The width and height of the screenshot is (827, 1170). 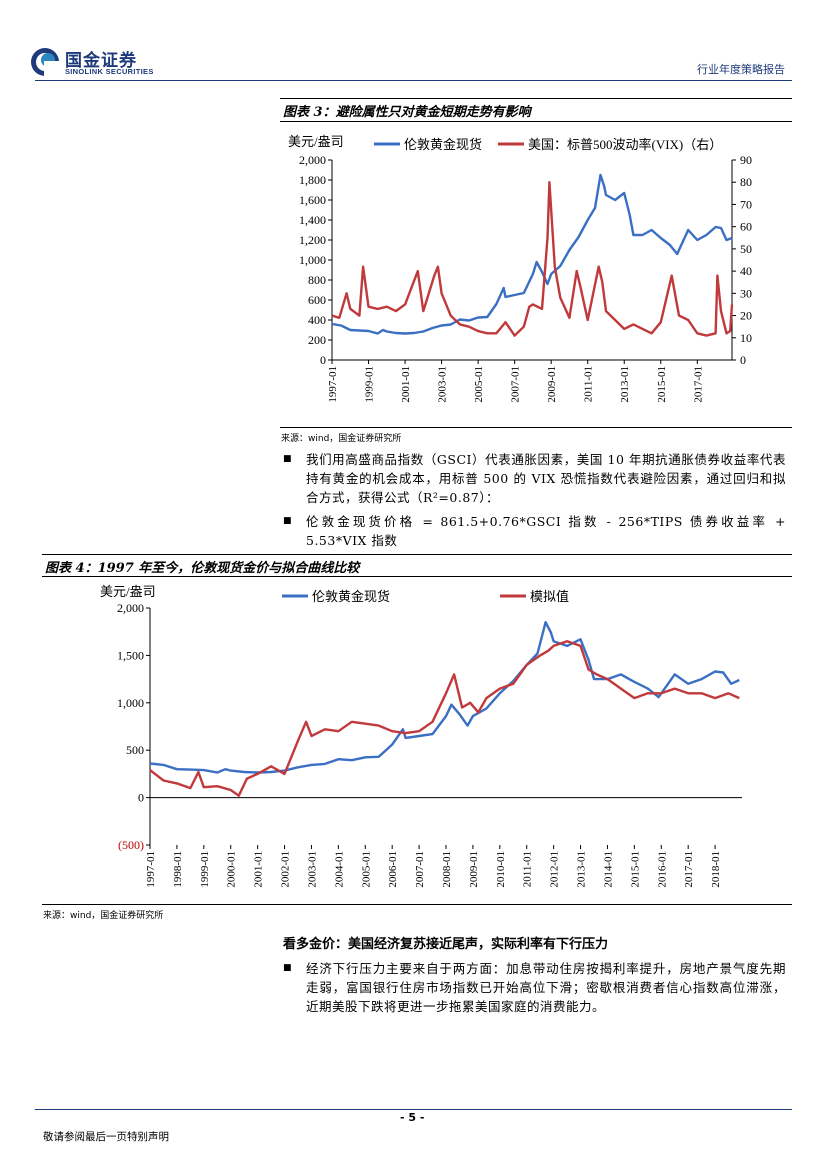 I want to click on figure4-top-rule, so click(x=417, y=554).